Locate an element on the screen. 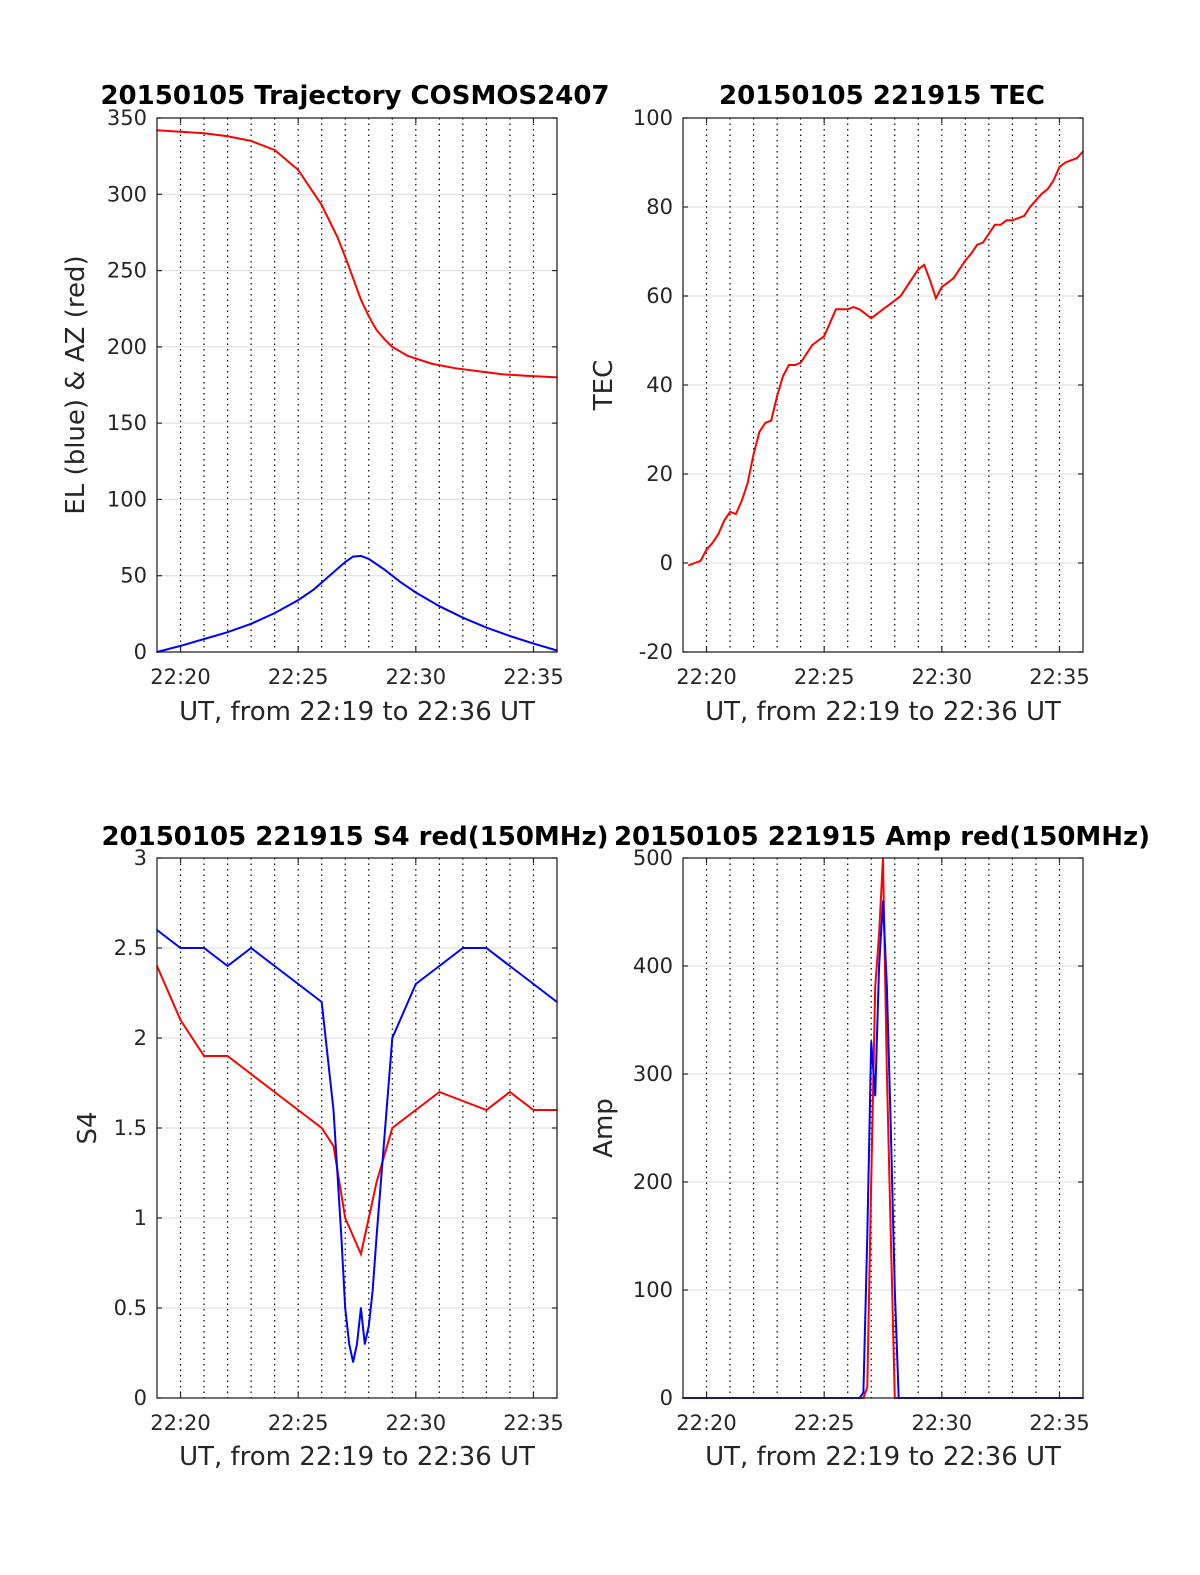 The image size is (1200, 1575). y-axis-label: EL (blue) & AZ (red) is located at coordinates (76, 384).